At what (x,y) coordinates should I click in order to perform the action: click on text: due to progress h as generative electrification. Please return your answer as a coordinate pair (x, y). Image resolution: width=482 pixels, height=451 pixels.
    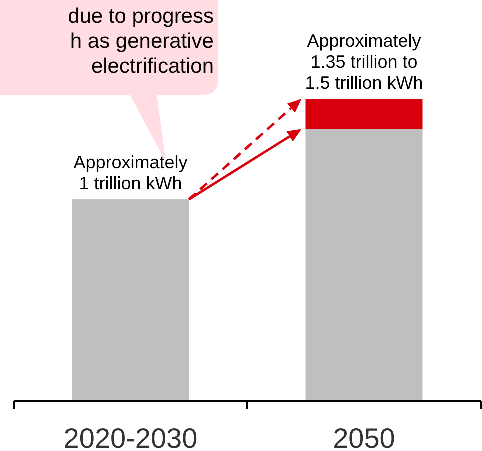
    Looking at the image, I should click on (141, 41).